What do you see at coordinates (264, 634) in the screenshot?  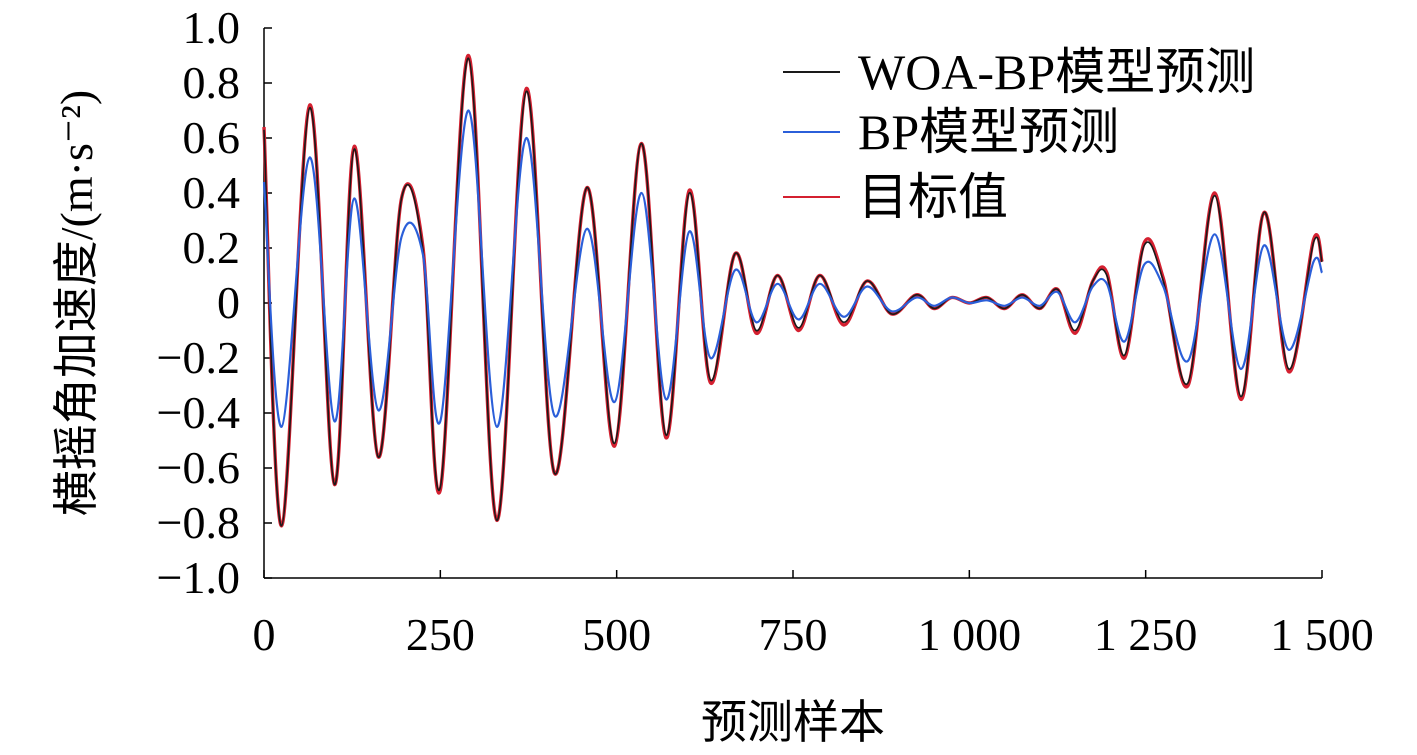 I see `x-tick-label: 0` at bounding box center [264, 634].